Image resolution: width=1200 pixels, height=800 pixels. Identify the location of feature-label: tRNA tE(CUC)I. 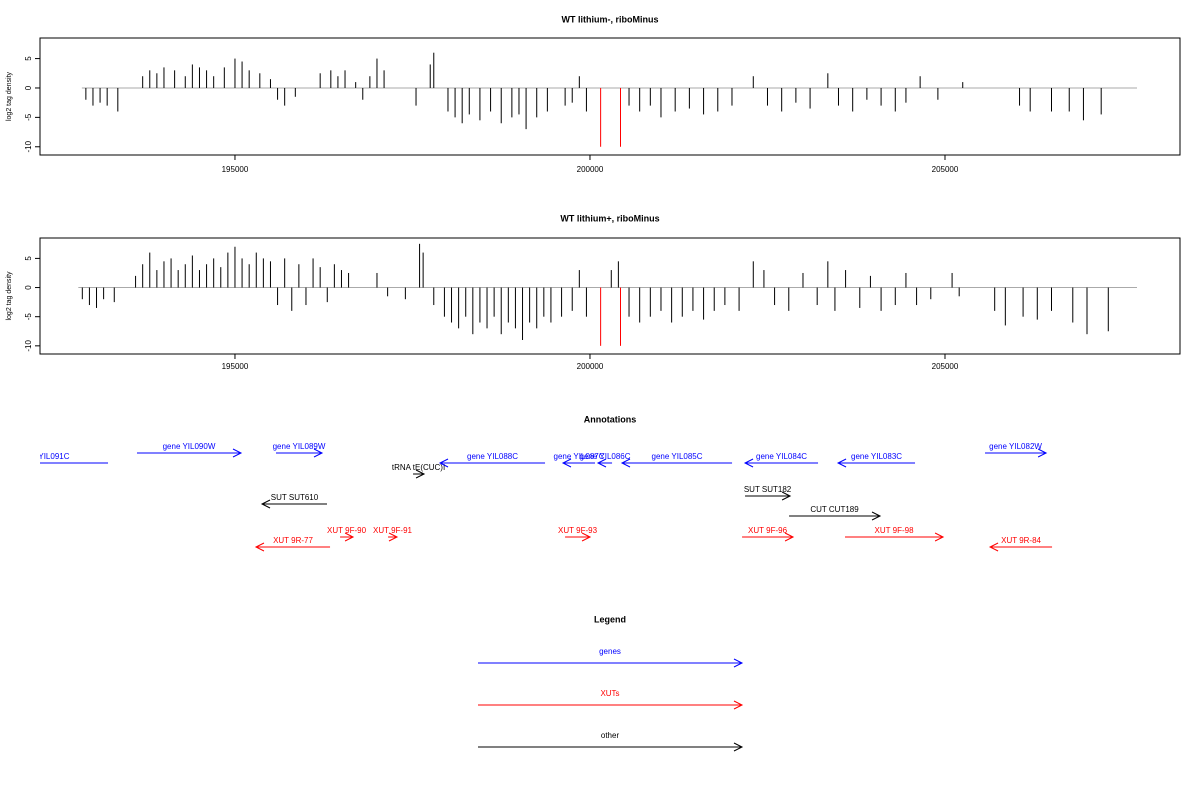
(418, 467).